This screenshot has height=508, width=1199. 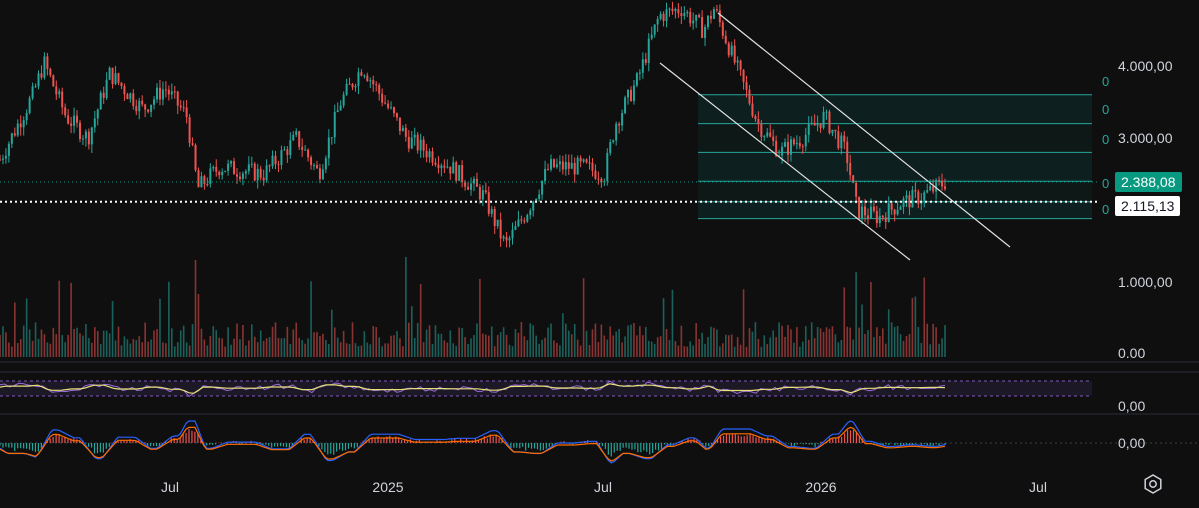 What do you see at coordinates (1153, 484) in the screenshot?
I see `settings-gear-icon` at bounding box center [1153, 484].